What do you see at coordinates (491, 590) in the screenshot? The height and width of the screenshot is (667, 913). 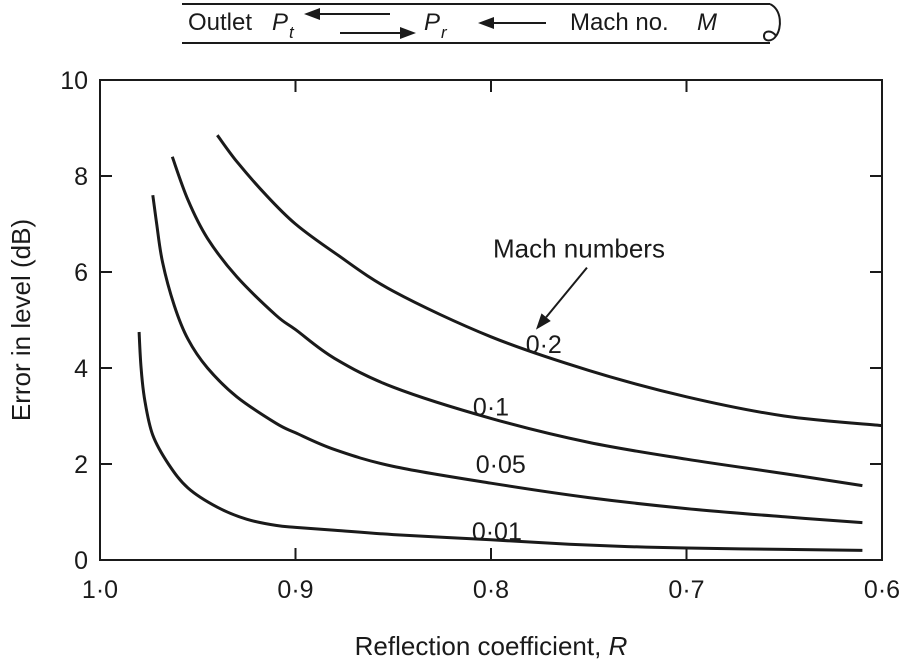 I see `x-tick-label: 0·8` at bounding box center [491, 590].